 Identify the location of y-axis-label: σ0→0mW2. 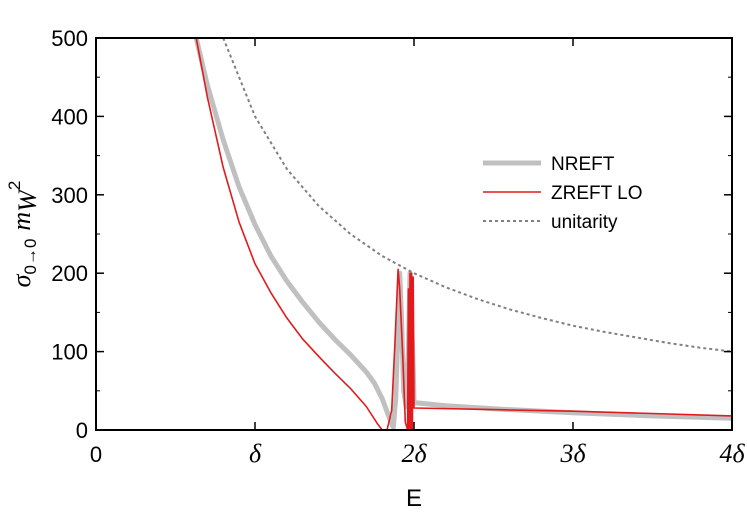
(23, 234).